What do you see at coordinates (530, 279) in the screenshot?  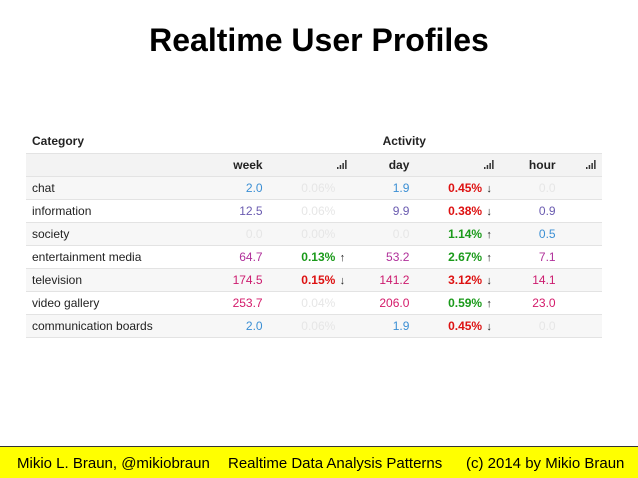 I see `hour-value-cell: 14.1` at bounding box center [530, 279].